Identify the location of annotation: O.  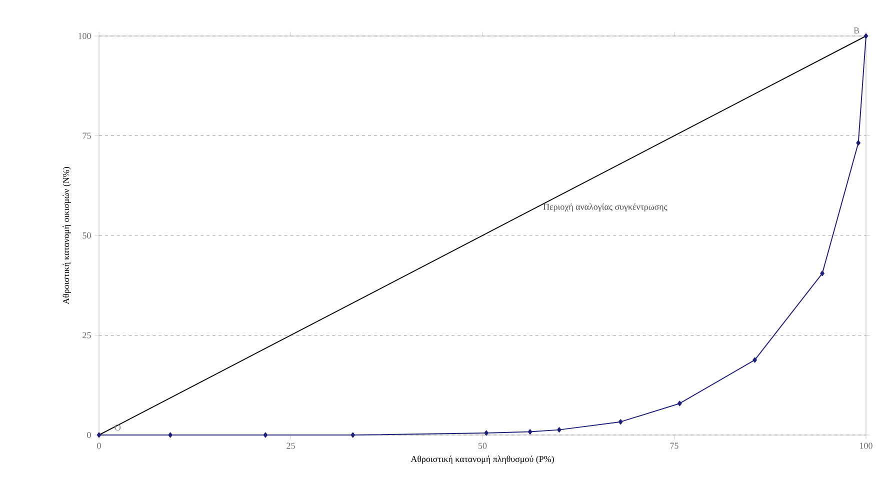
(117, 427).